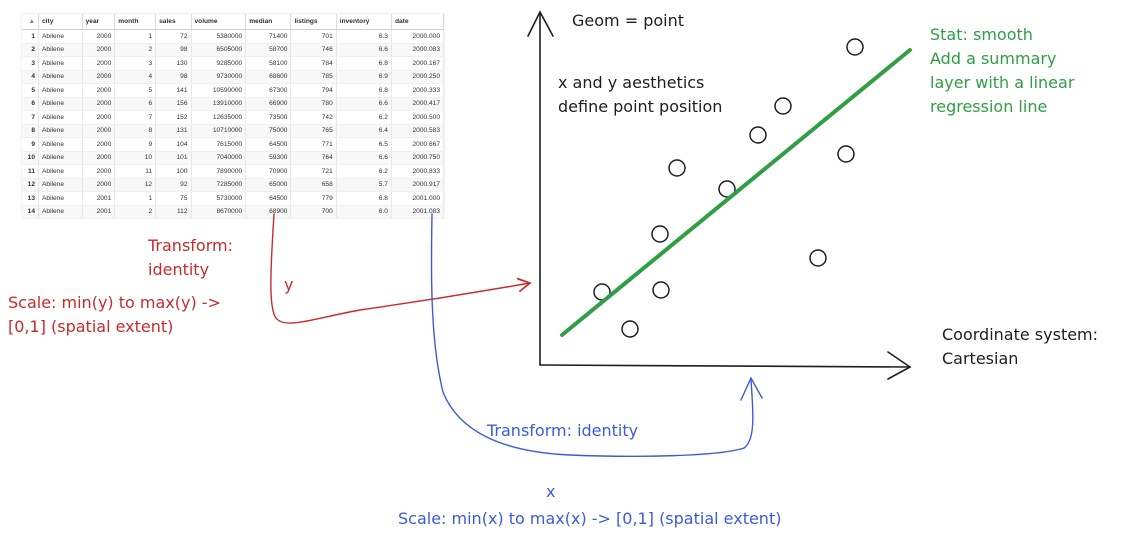 The image size is (1137, 541). What do you see at coordinates (364, 198) in the screenshot?
I see `table-cell: 6.8` at bounding box center [364, 198].